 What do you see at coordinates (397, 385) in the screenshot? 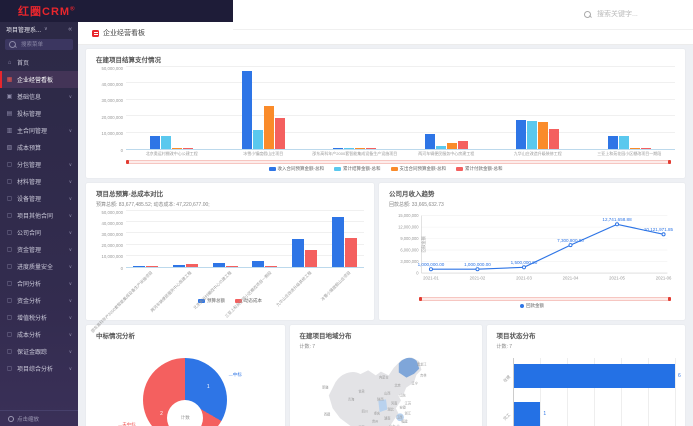
I see `province-label: 北京` at bounding box center [397, 385].